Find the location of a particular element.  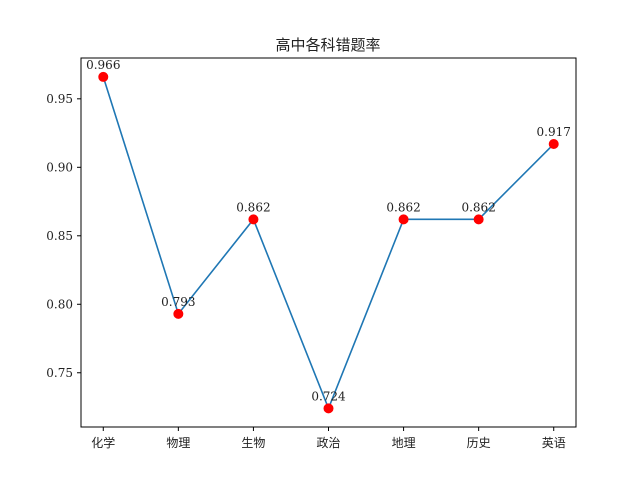

y-tick-label: 0.95 is located at coordinates (59, 99).